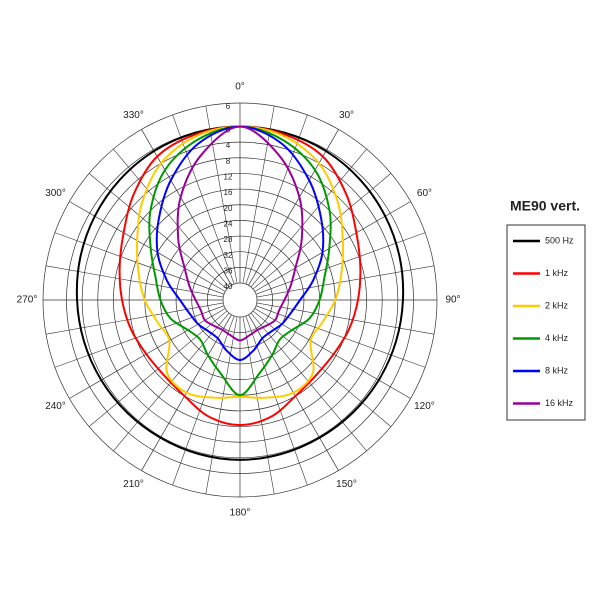 The image size is (600, 605). Describe the element at coordinates (228, 224) in the screenshot. I see `r-tick-label: 24` at that location.